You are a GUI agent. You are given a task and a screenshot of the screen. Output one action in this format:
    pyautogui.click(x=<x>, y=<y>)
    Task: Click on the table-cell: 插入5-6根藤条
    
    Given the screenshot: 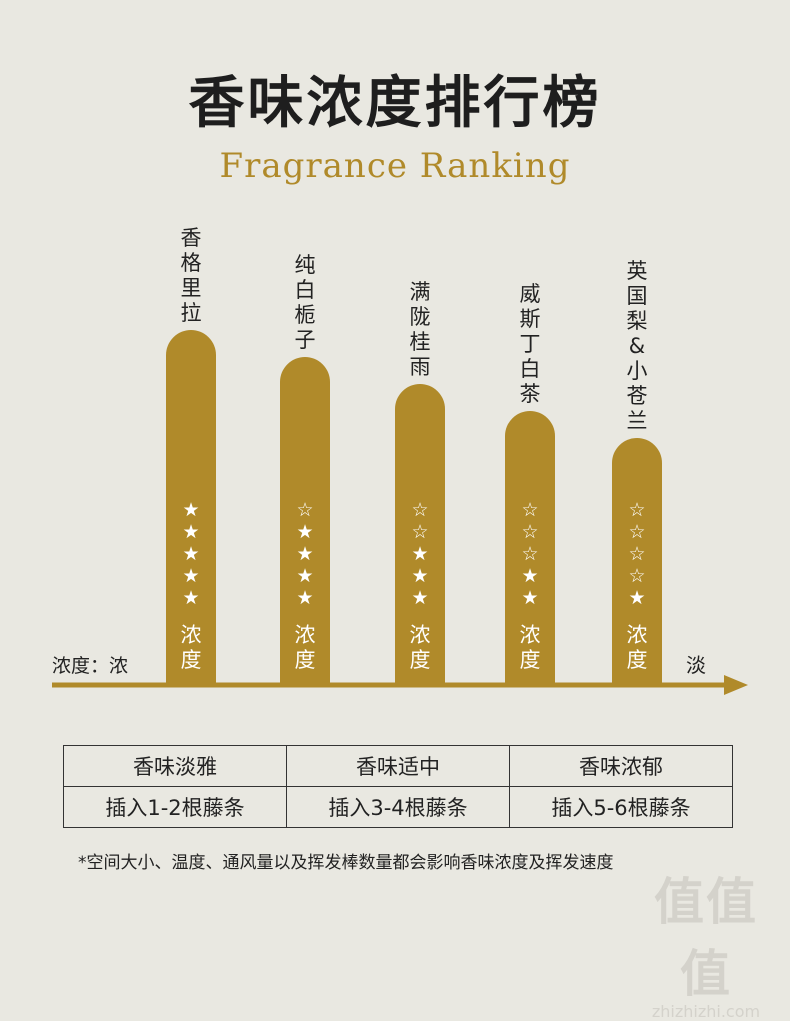 What is the action you would take?
    pyautogui.click(x=621, y=807)
    